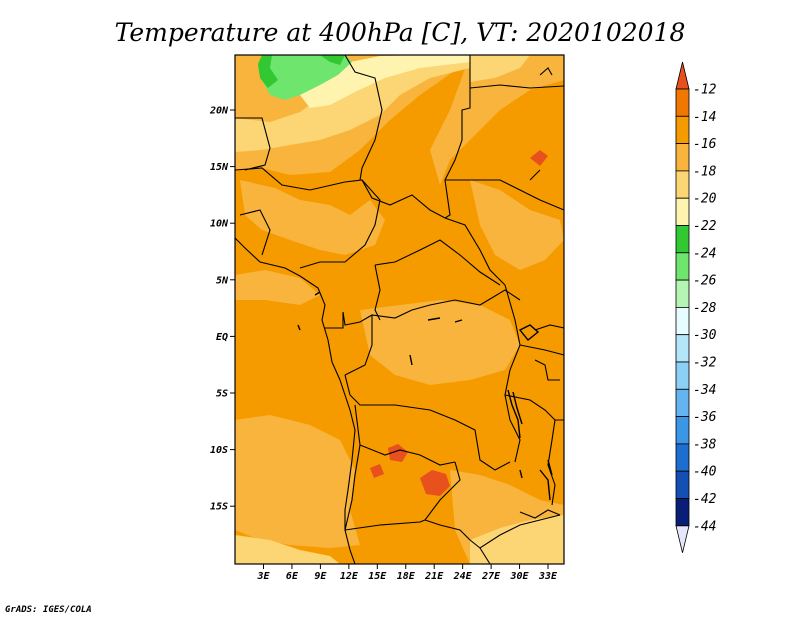 Image resolution: width=800 pixels, height=618 pixels. What do you see at coordinates (463, 576) in the screenshot?
I see `lon-tick-label: 24E` at bounding box center [463, 576].